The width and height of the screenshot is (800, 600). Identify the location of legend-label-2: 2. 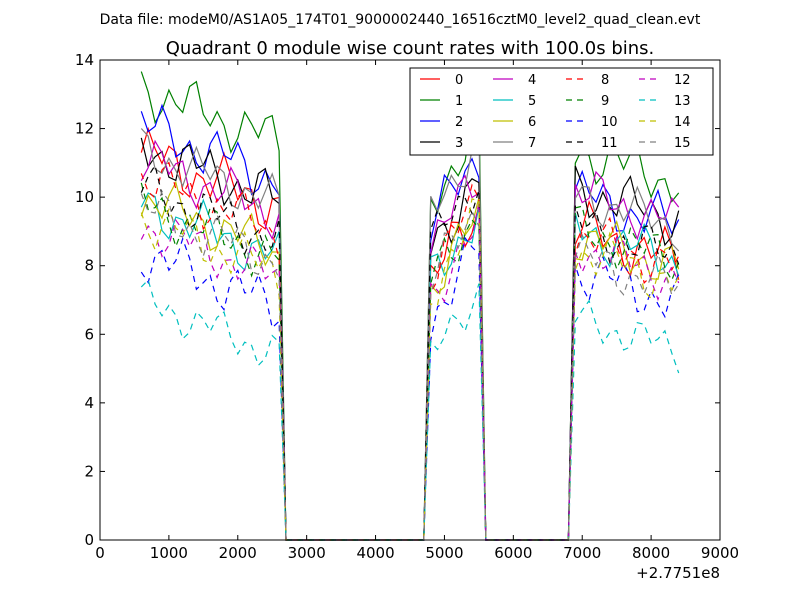
(459, 122).